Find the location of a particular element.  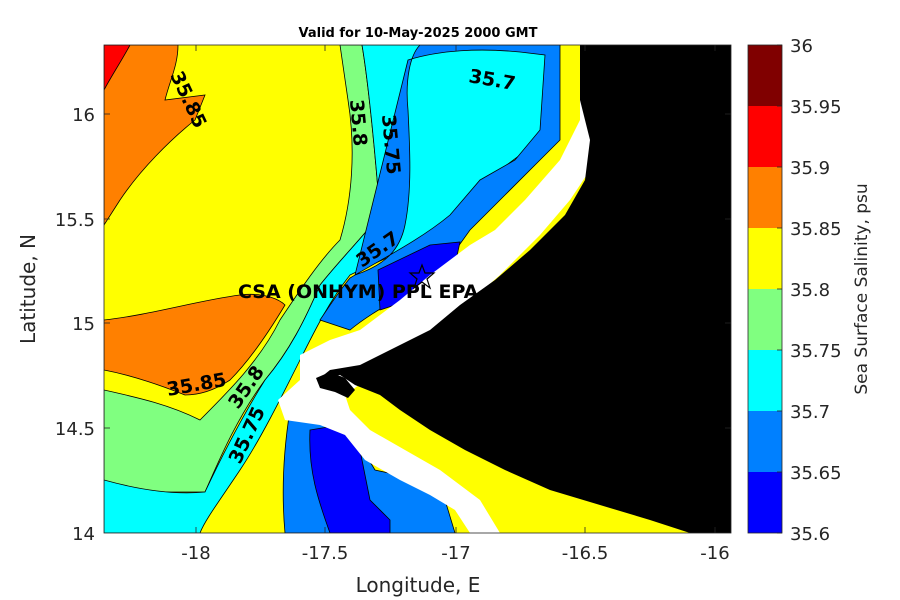

colorbar-tick-label: 35.7 is located at coordinates (810, 412).